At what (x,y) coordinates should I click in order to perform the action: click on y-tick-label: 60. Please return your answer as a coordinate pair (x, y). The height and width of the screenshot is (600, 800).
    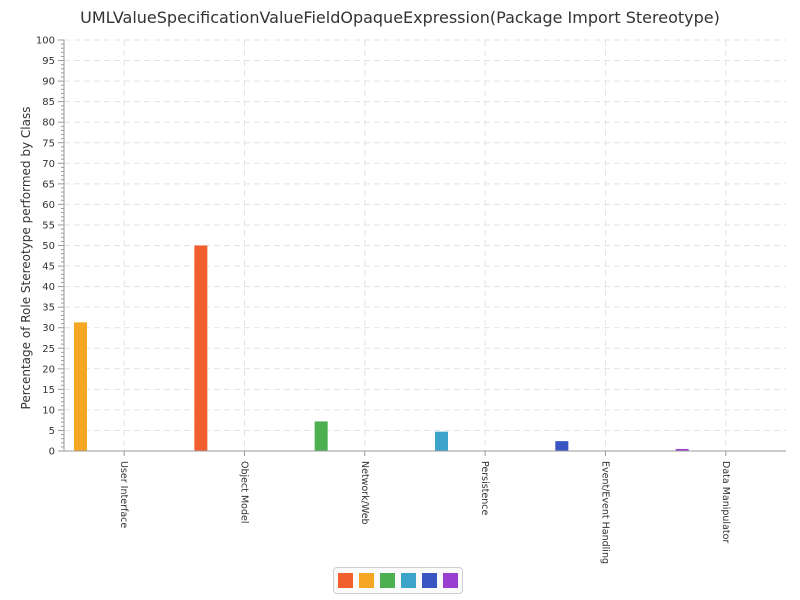
    Looking at the image, I should click on (48, 205).